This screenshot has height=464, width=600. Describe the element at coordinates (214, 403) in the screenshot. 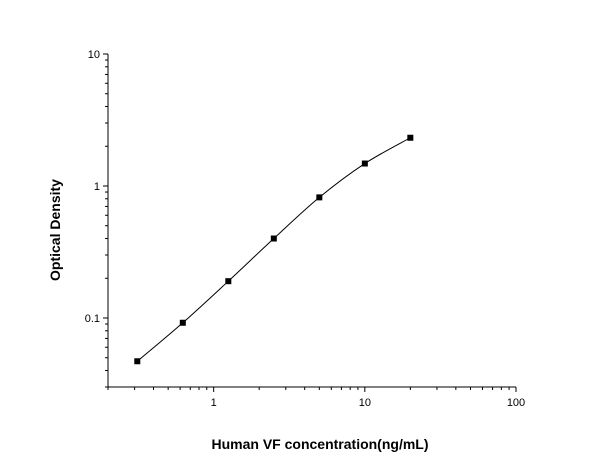

I see `x-tick-label: 1` at that location.